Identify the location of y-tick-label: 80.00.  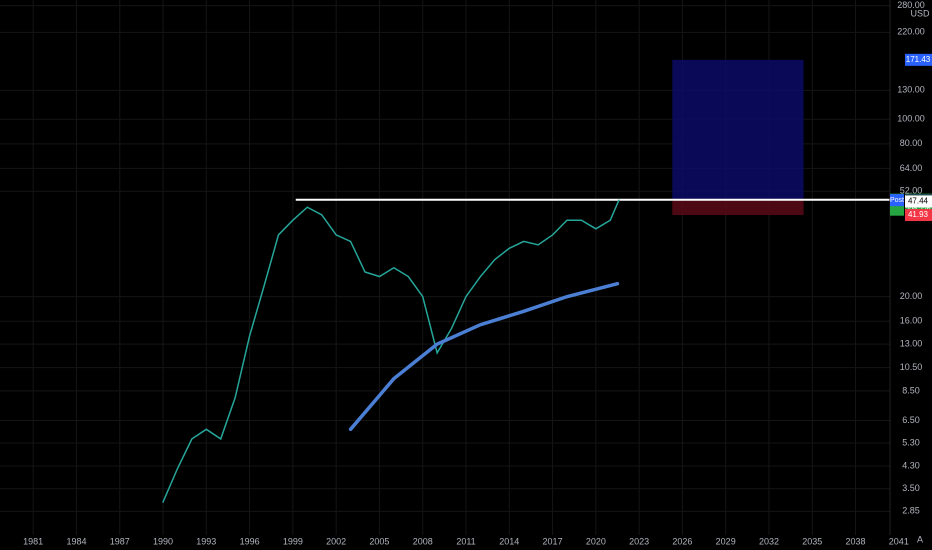
(911, 143).